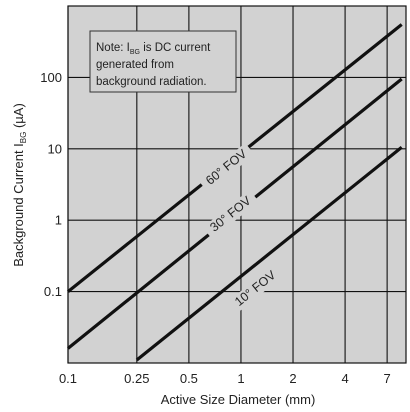 This screenshot has height=412, width=410. What do you see at coordinates (151, 82) in the screenshot?
I see `note-line-3: background radiation.` at bounding box center [151, 82].